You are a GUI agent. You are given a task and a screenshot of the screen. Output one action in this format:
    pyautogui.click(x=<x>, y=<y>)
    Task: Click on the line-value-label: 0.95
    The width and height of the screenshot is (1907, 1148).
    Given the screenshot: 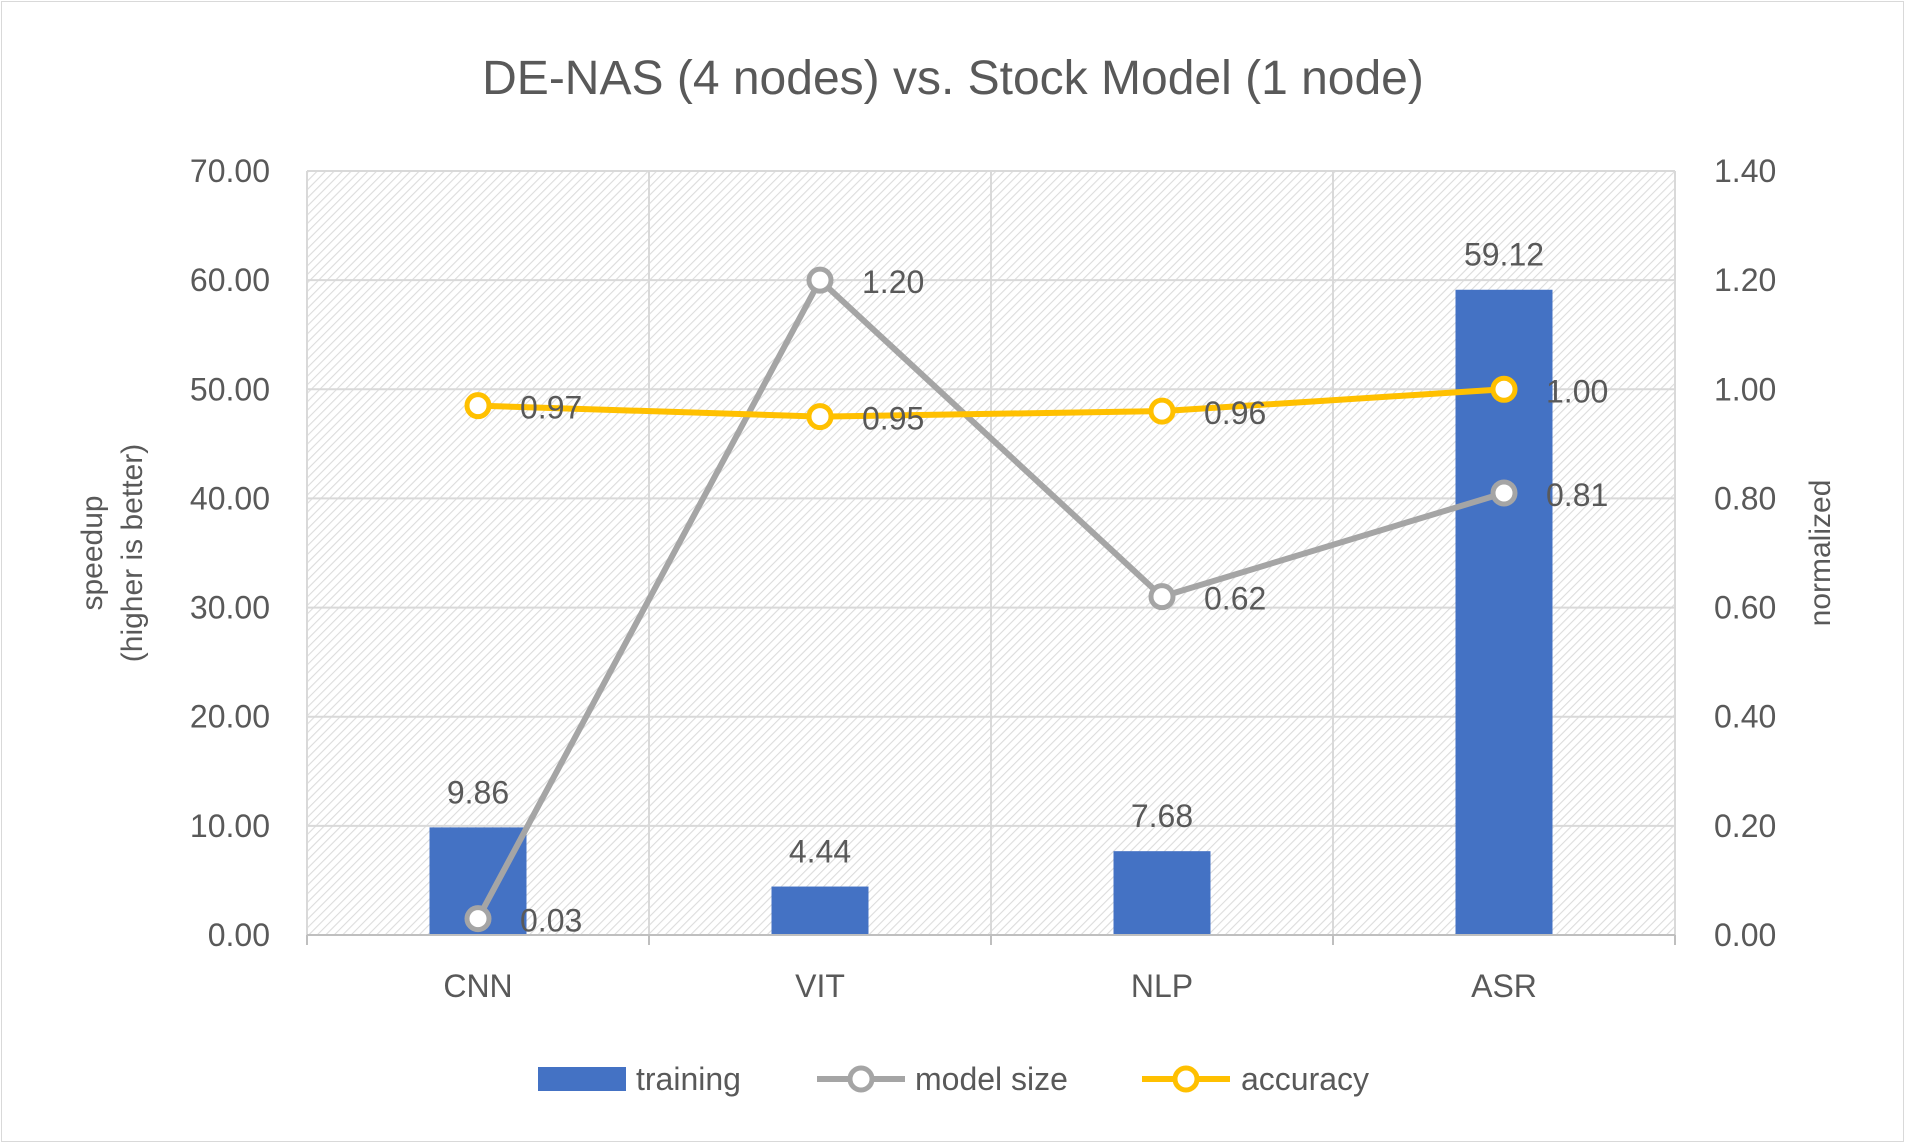 What is the action you would take?
    pyautogui.click(x=893, y=419)
    